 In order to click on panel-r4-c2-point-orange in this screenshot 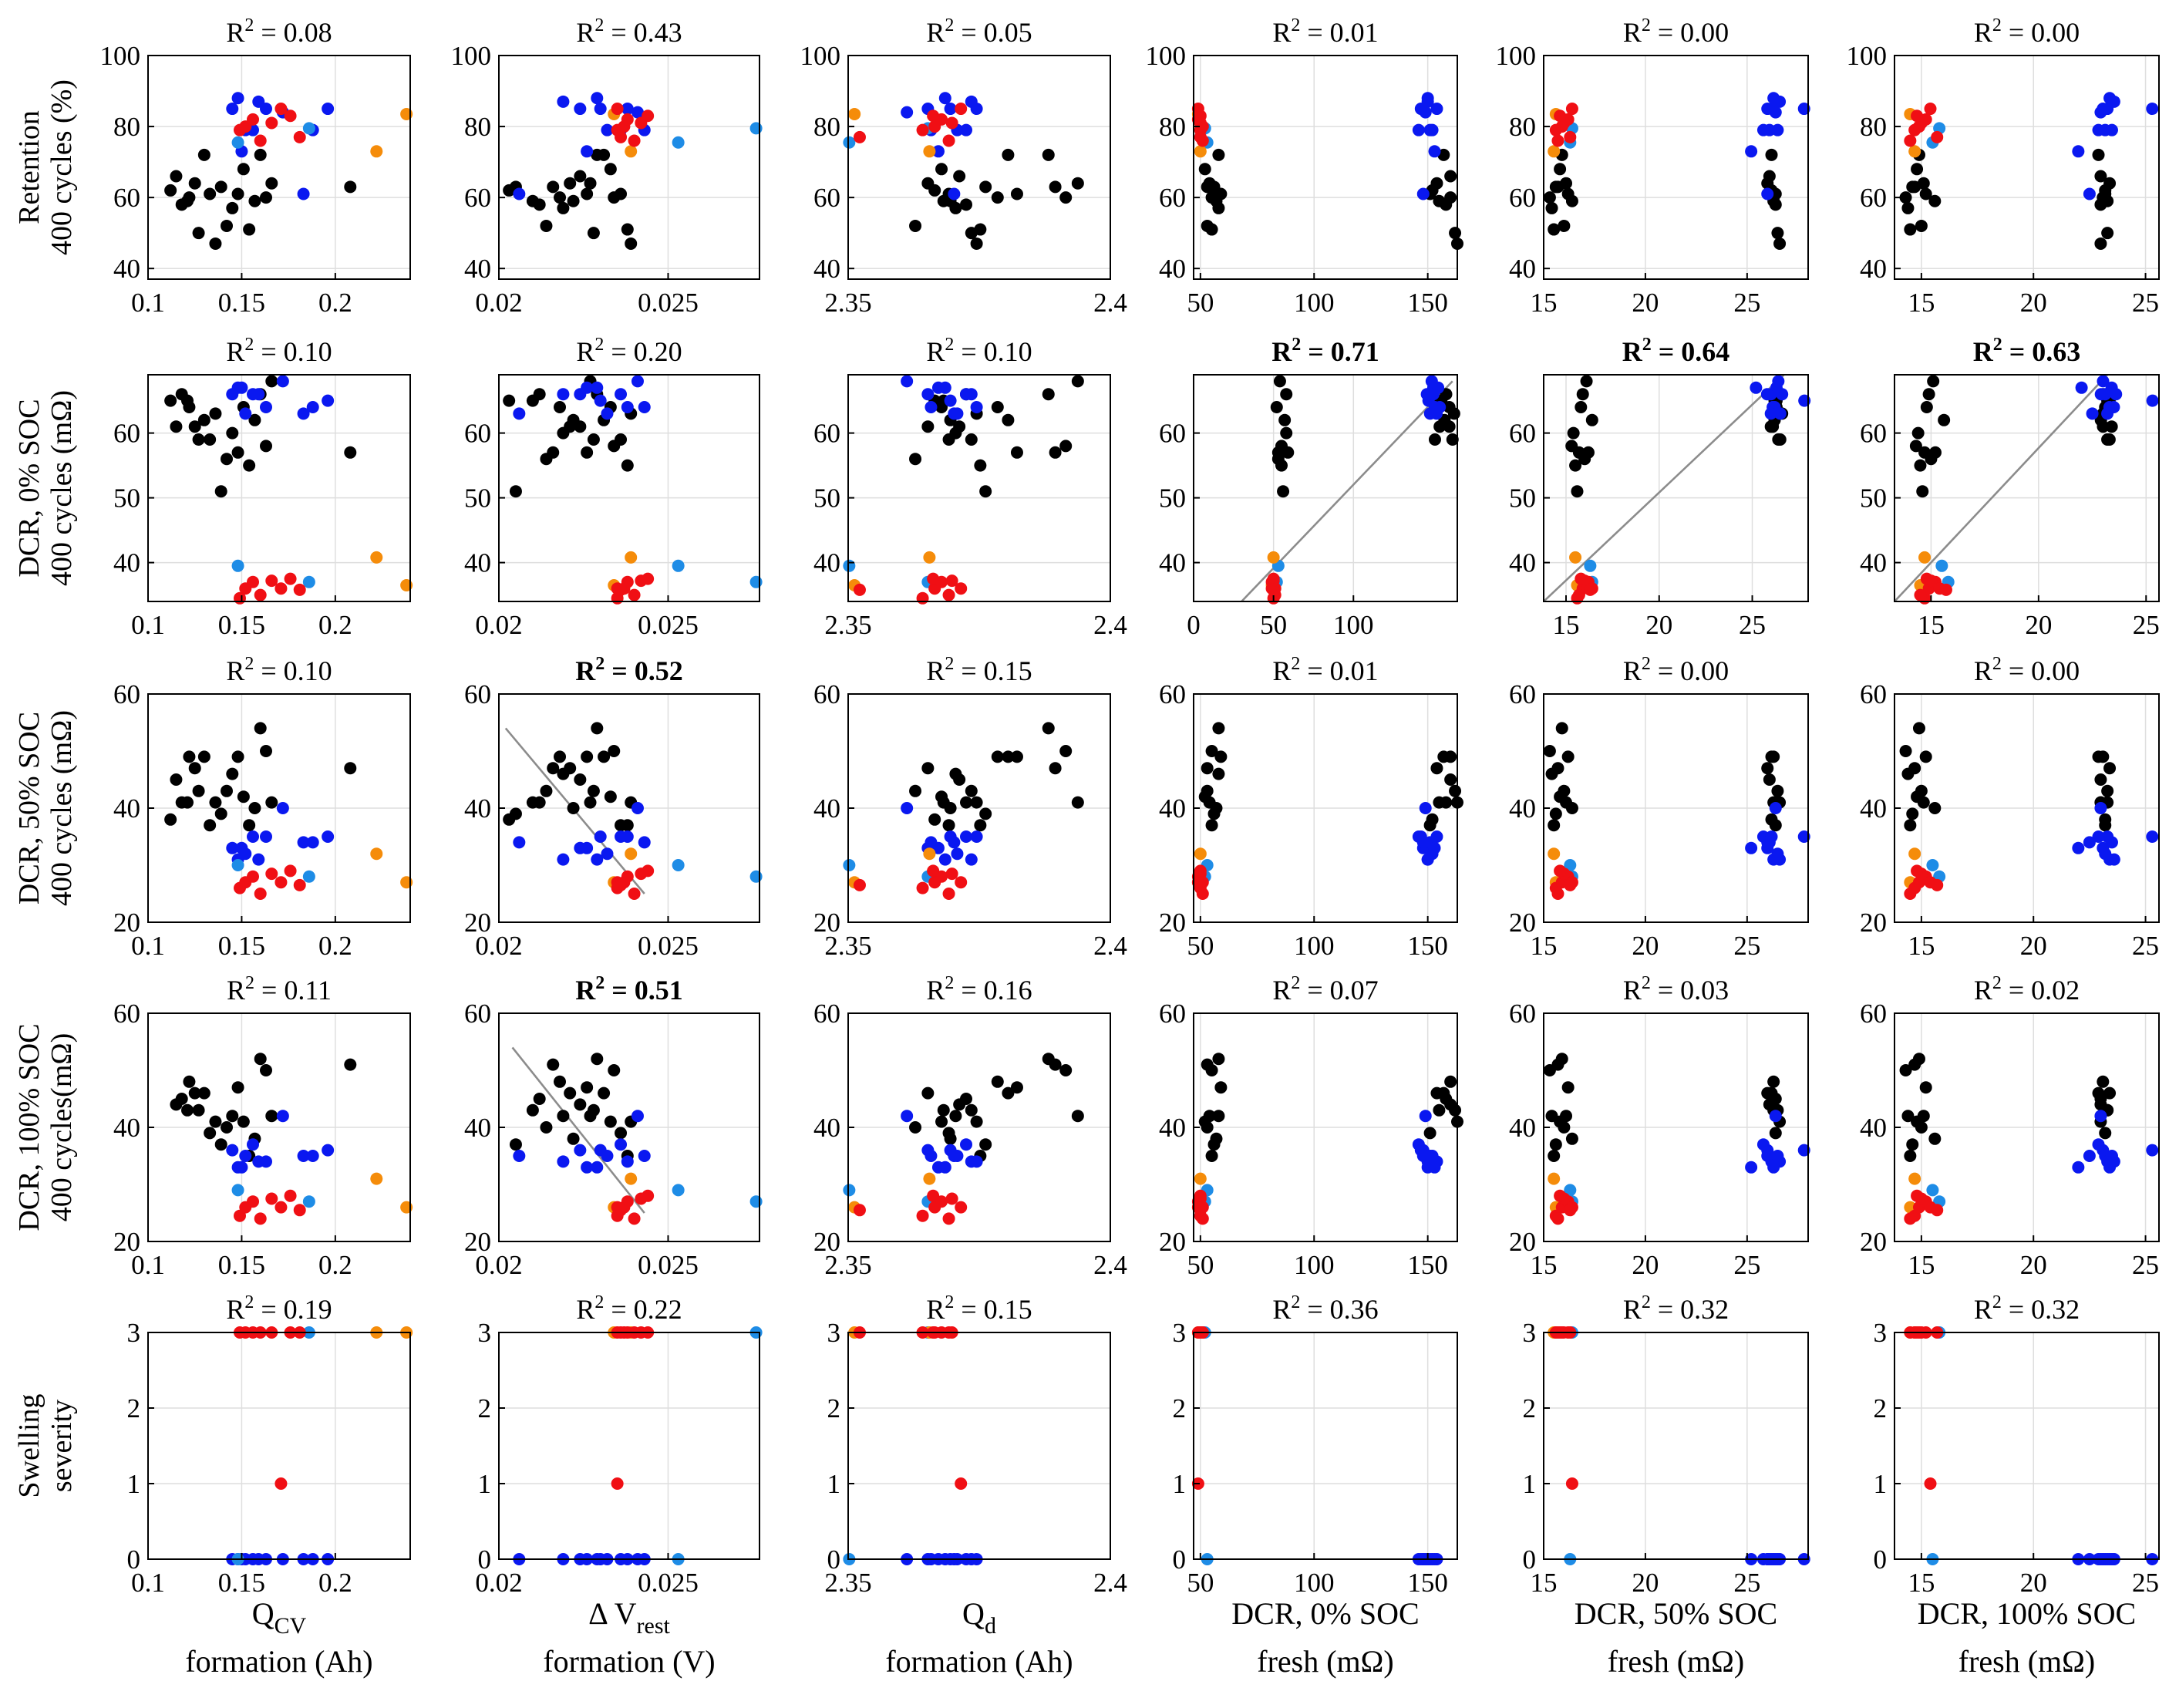, I will do `click(632, 1178)`.